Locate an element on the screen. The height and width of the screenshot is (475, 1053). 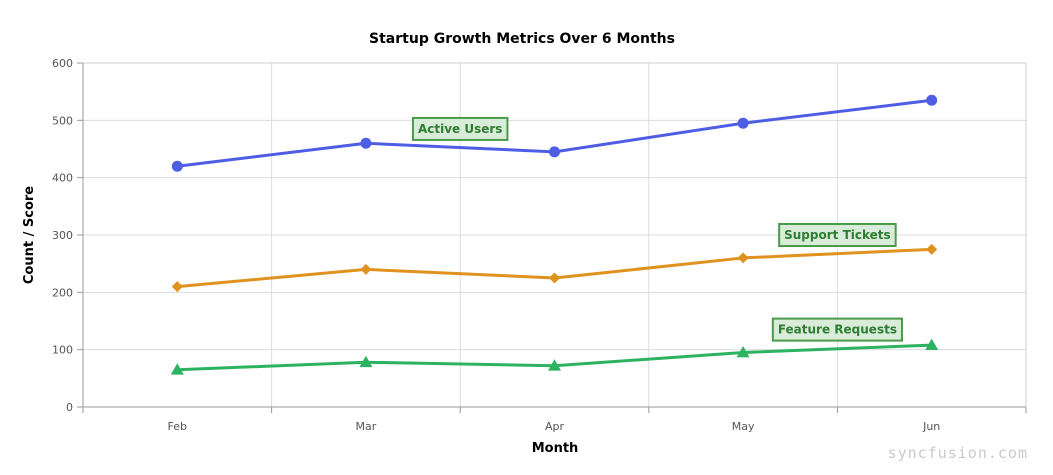
x-axis-title: Month is located at coordinates (555, 448).